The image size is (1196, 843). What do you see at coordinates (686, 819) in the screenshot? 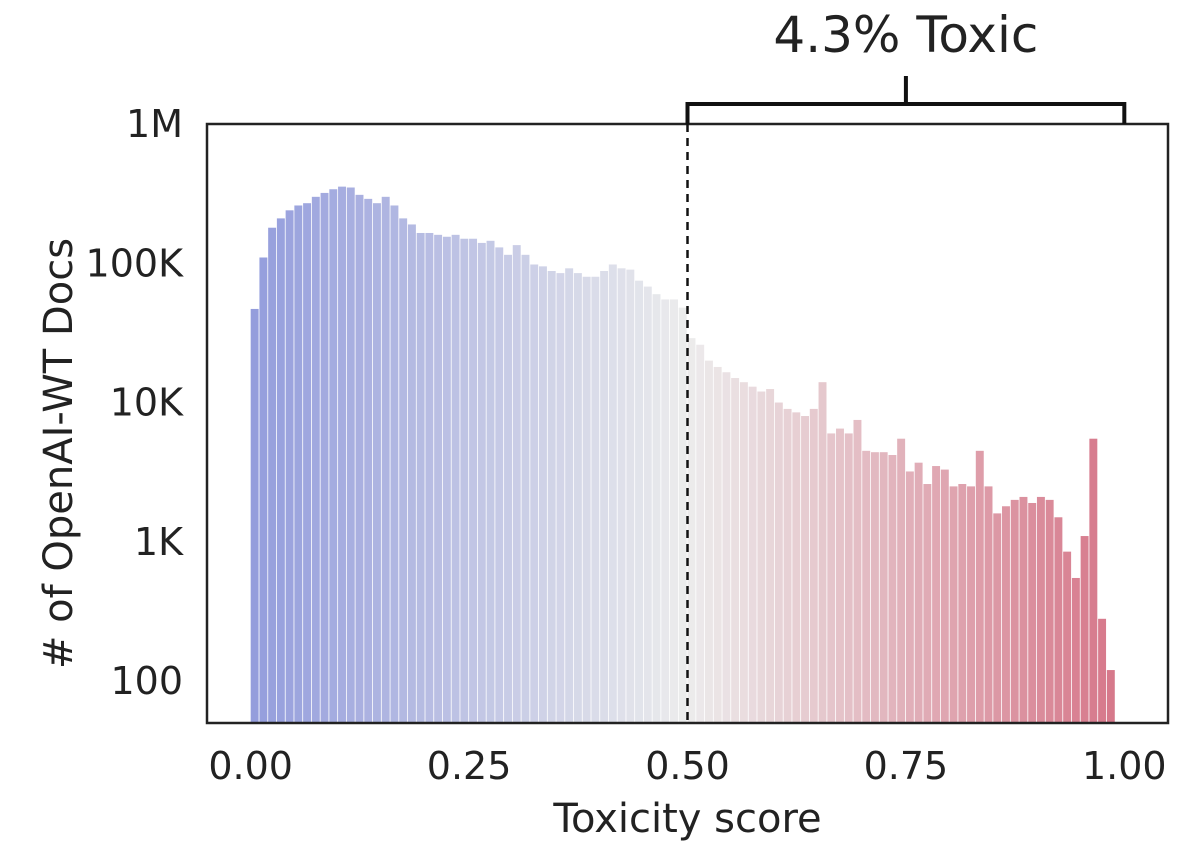
I see `x-axis-title: Toxicity score` at bounding box center [686, 819].